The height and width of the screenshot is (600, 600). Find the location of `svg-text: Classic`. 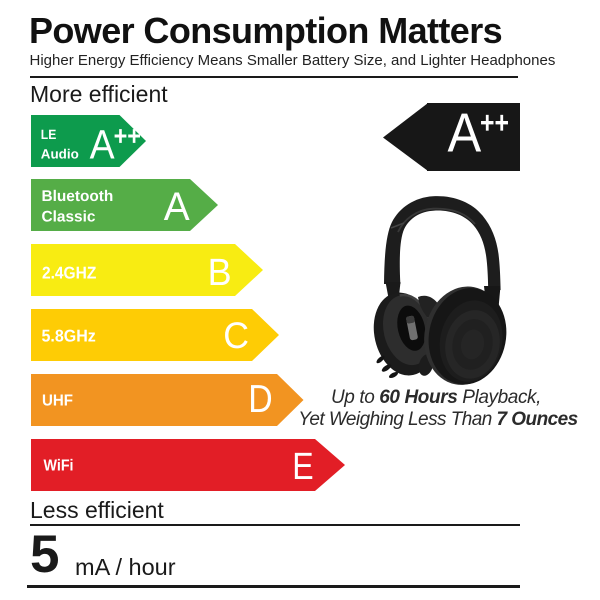

svg-text: Classic is located at coordinates (69, 217).